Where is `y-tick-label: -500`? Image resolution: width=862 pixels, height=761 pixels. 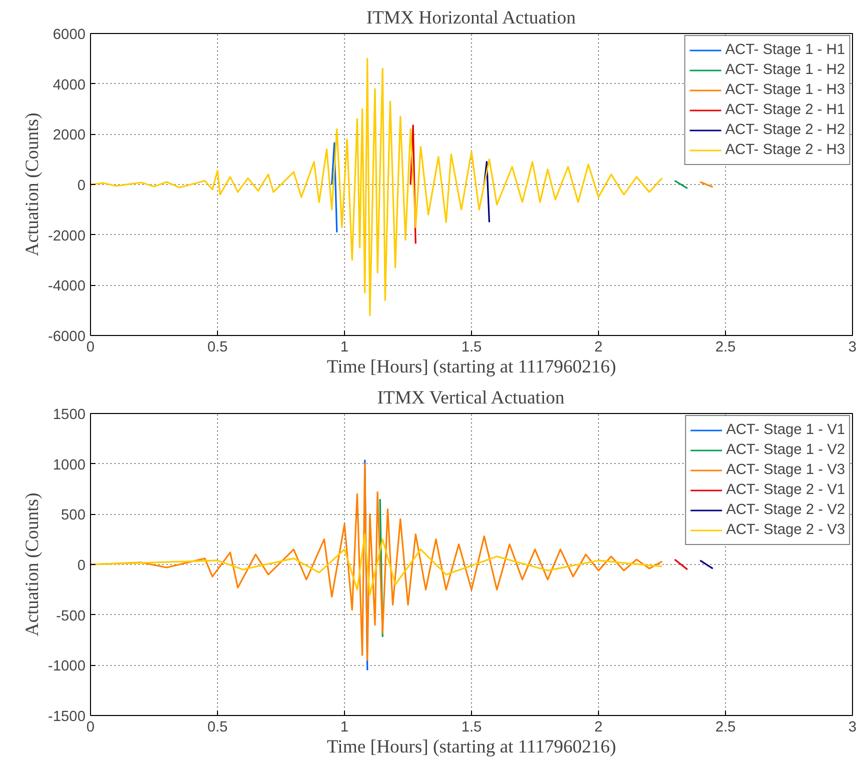 y-tick-label: -500 is located at coordinates (71, 616).